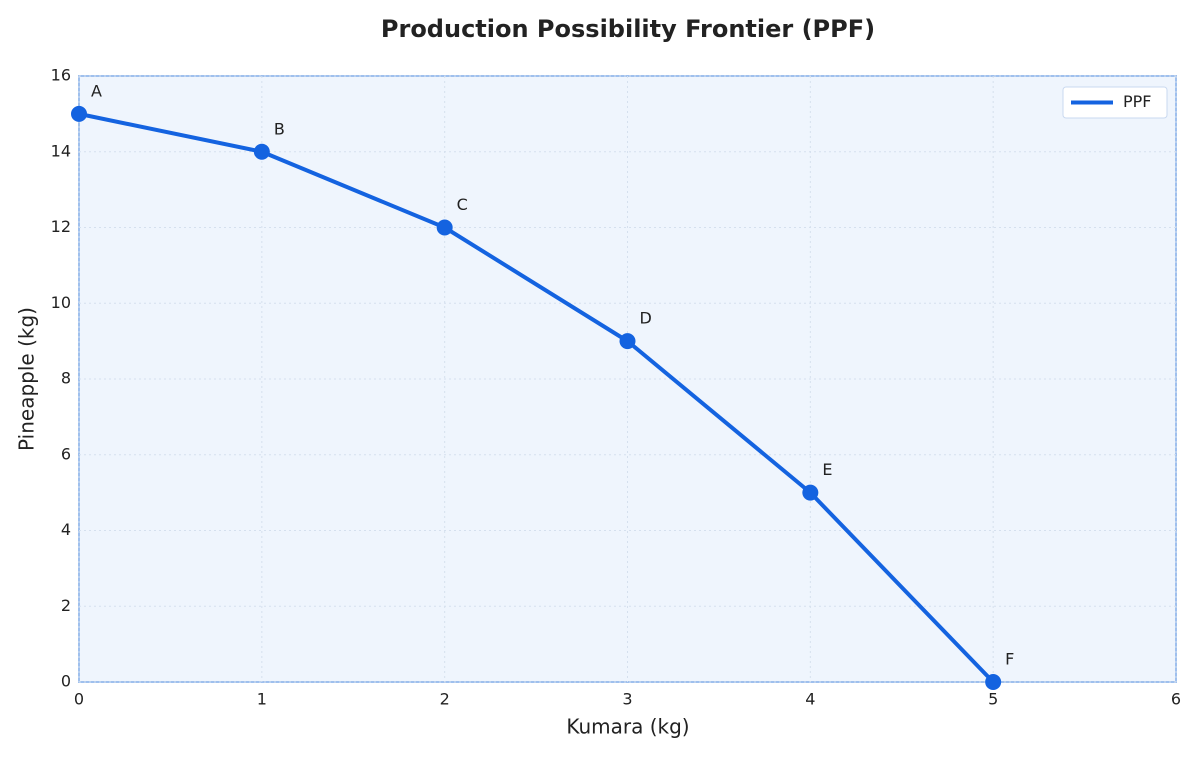  I want to click on legend-box, so click(1115, 102).